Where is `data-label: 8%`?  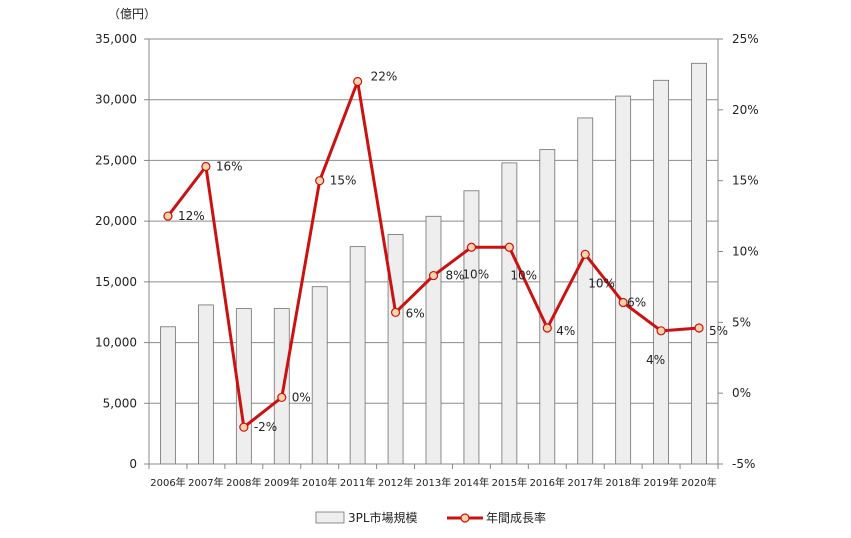
data-label: 8% is located at coordinates (455, 276).